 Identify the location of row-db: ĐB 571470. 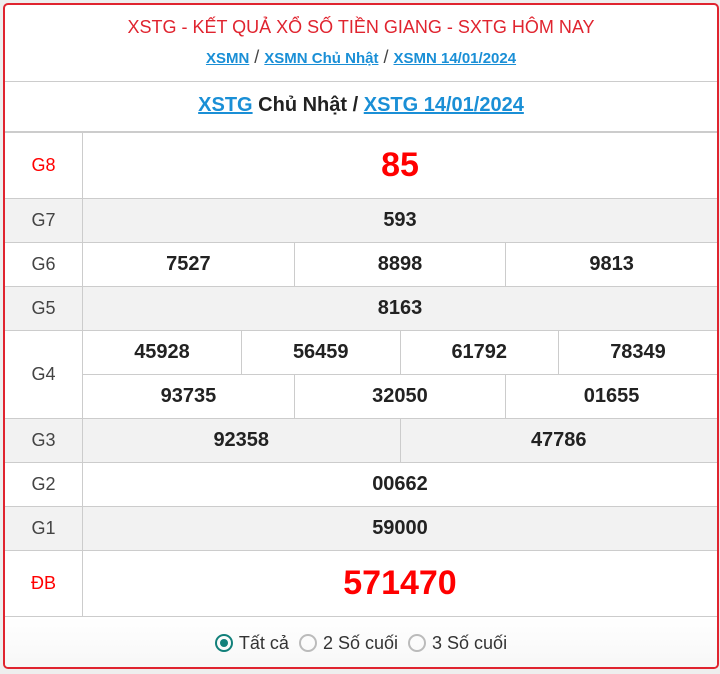
(361, 583).